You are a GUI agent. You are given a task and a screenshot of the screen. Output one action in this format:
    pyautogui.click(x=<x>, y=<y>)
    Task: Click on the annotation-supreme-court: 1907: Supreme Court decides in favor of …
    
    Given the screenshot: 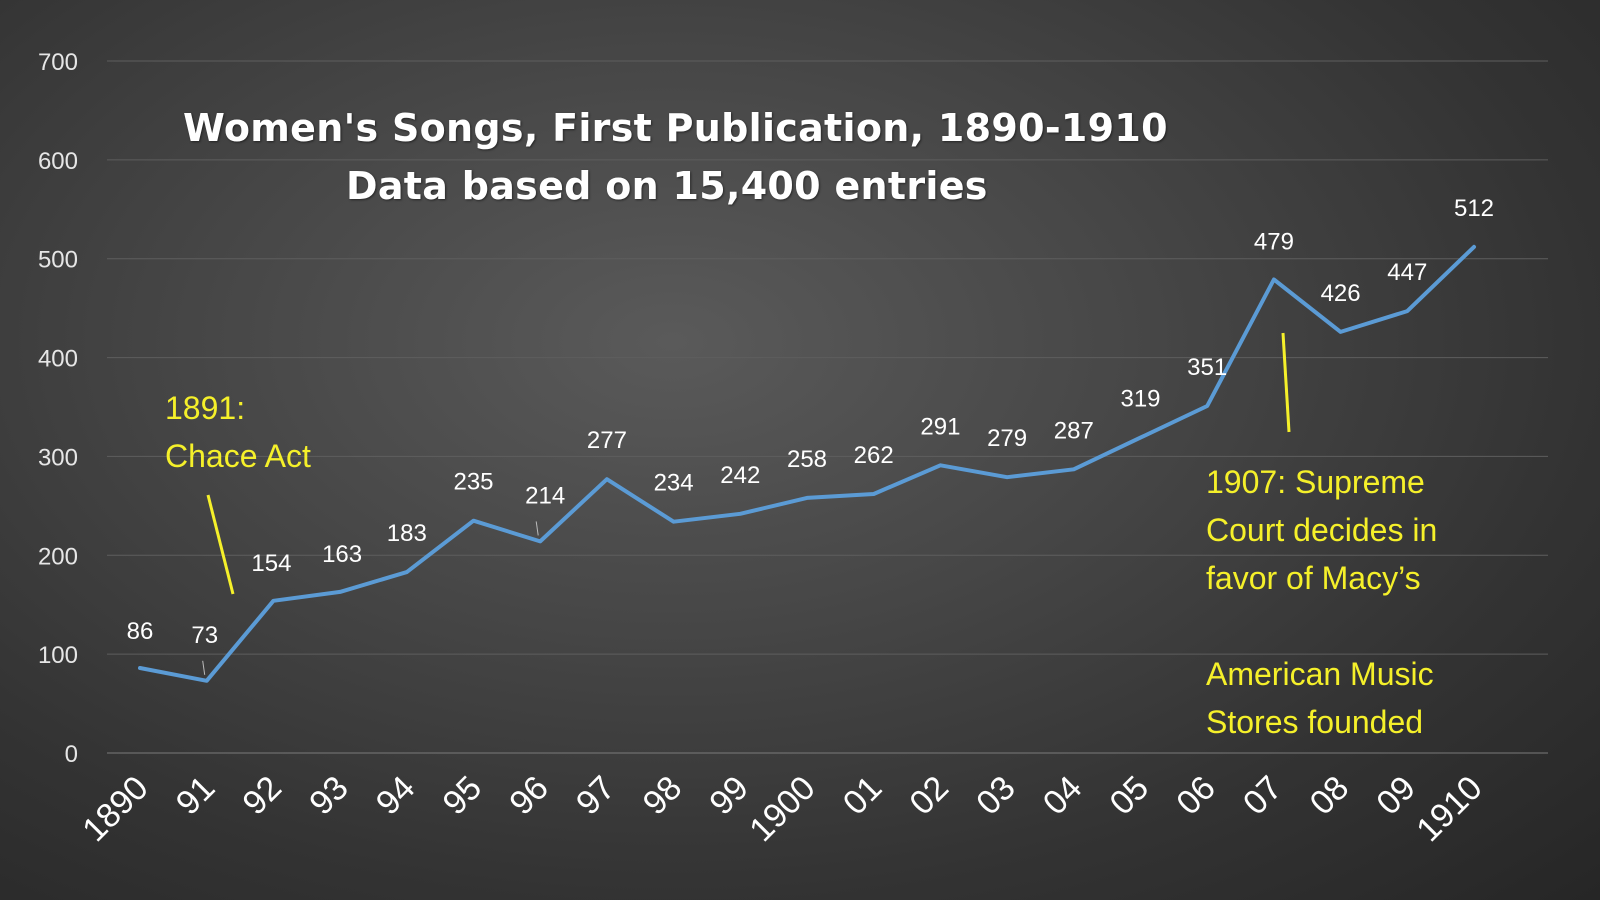 What is the action you would take?
    pyautogui.click(x=1321, y=602)
    